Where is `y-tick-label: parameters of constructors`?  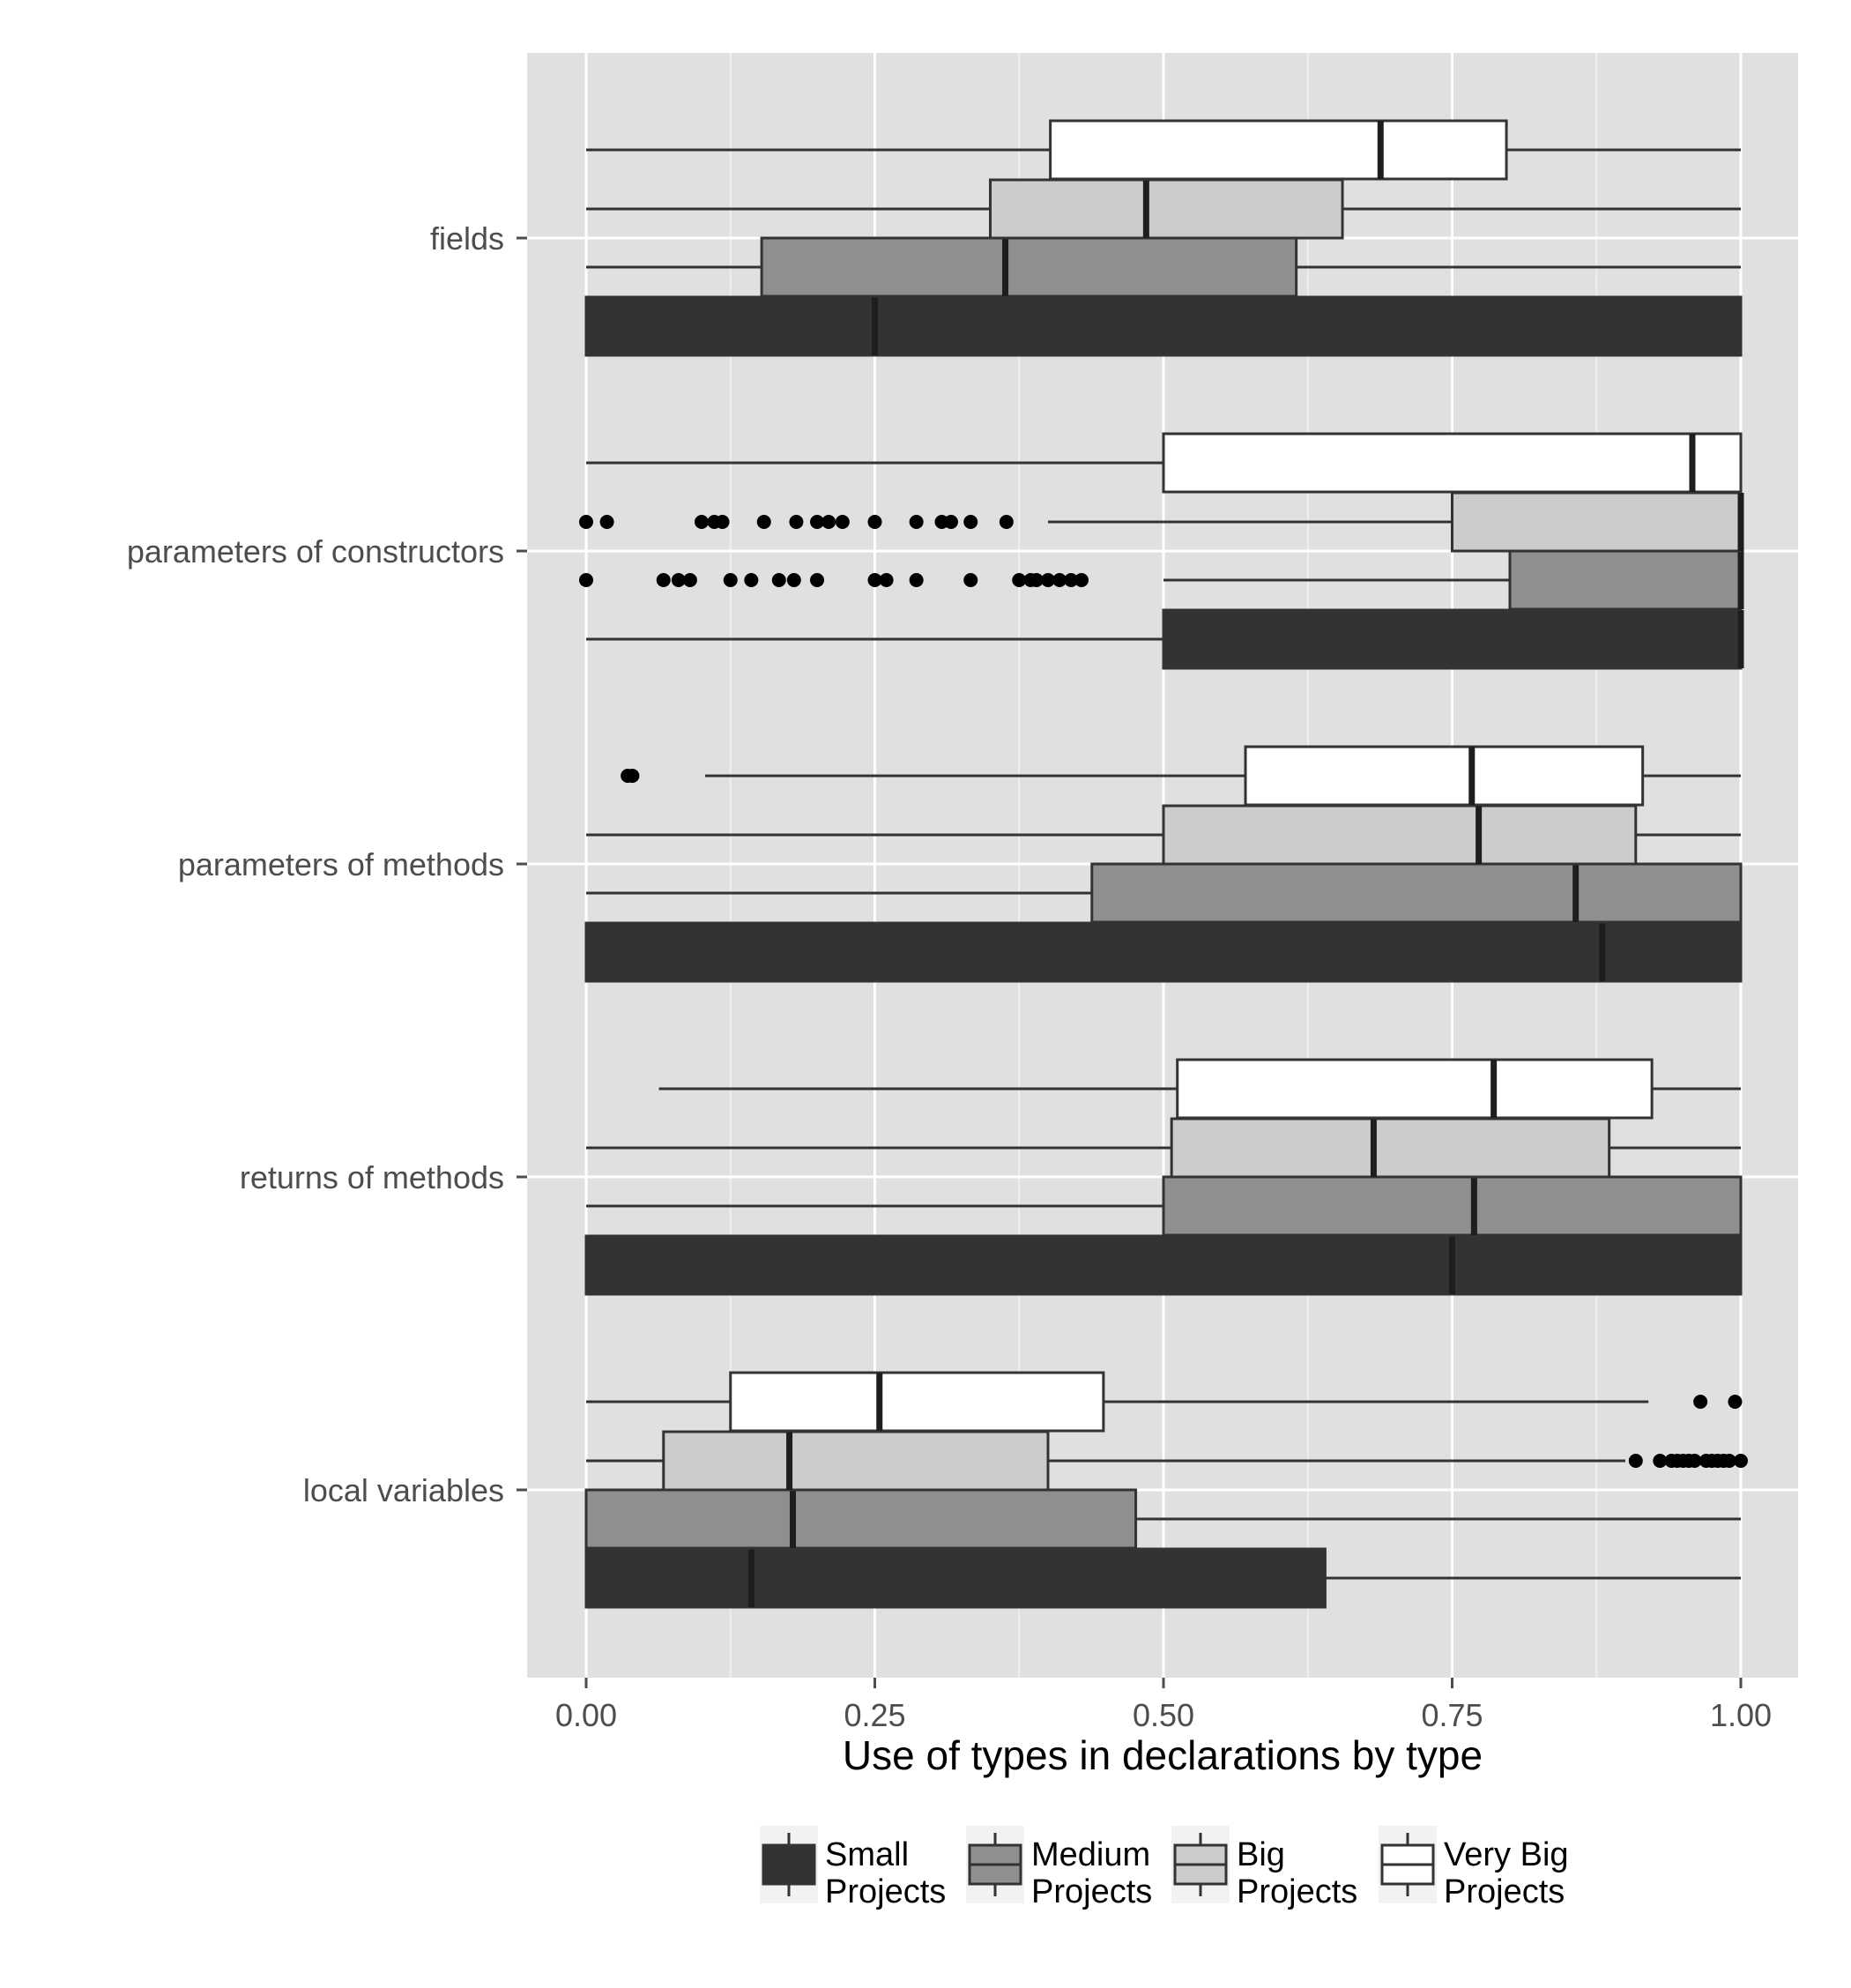 y-tick-label: parameters of constructors is located at coordinates (315, 551).